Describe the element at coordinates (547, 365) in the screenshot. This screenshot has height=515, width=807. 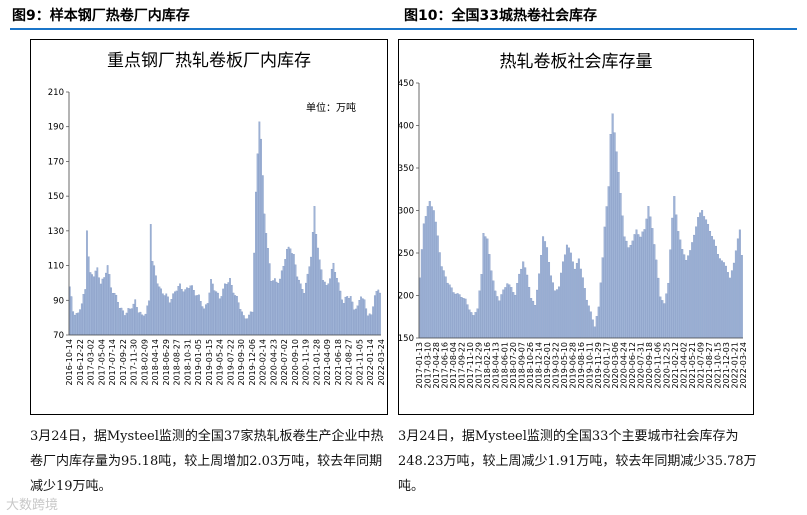
I see `x-tick-label: 2019-02-01` at that location.